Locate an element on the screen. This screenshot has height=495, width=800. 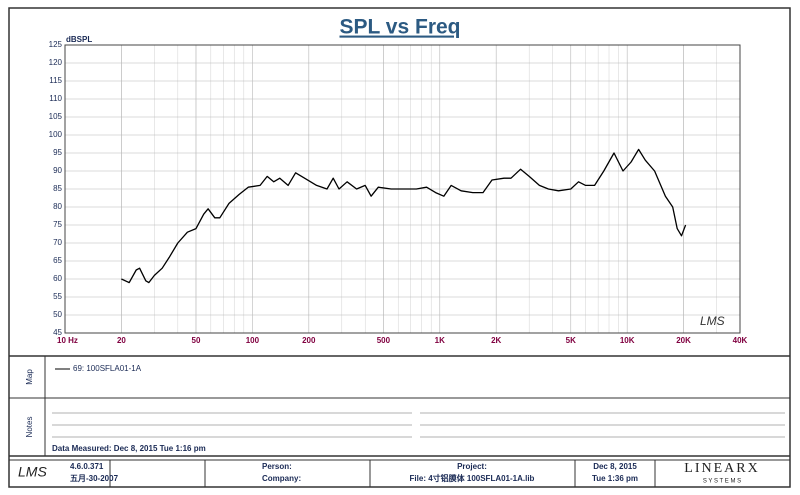
note-lines is located at coordinates (418, 425).